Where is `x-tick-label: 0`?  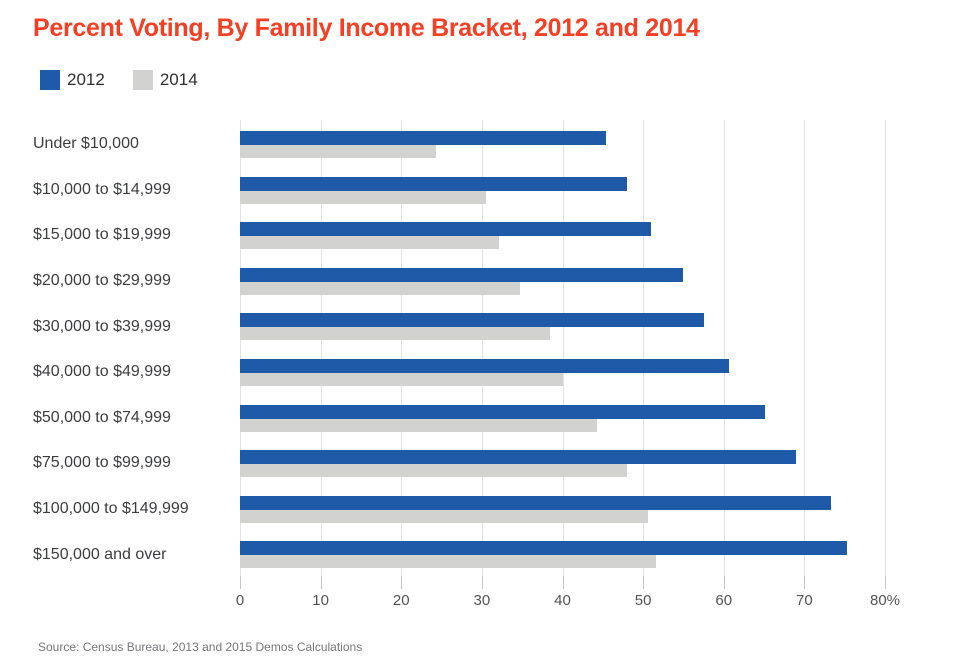
x-tick-label: 0 is located at coordinates (240, 600).